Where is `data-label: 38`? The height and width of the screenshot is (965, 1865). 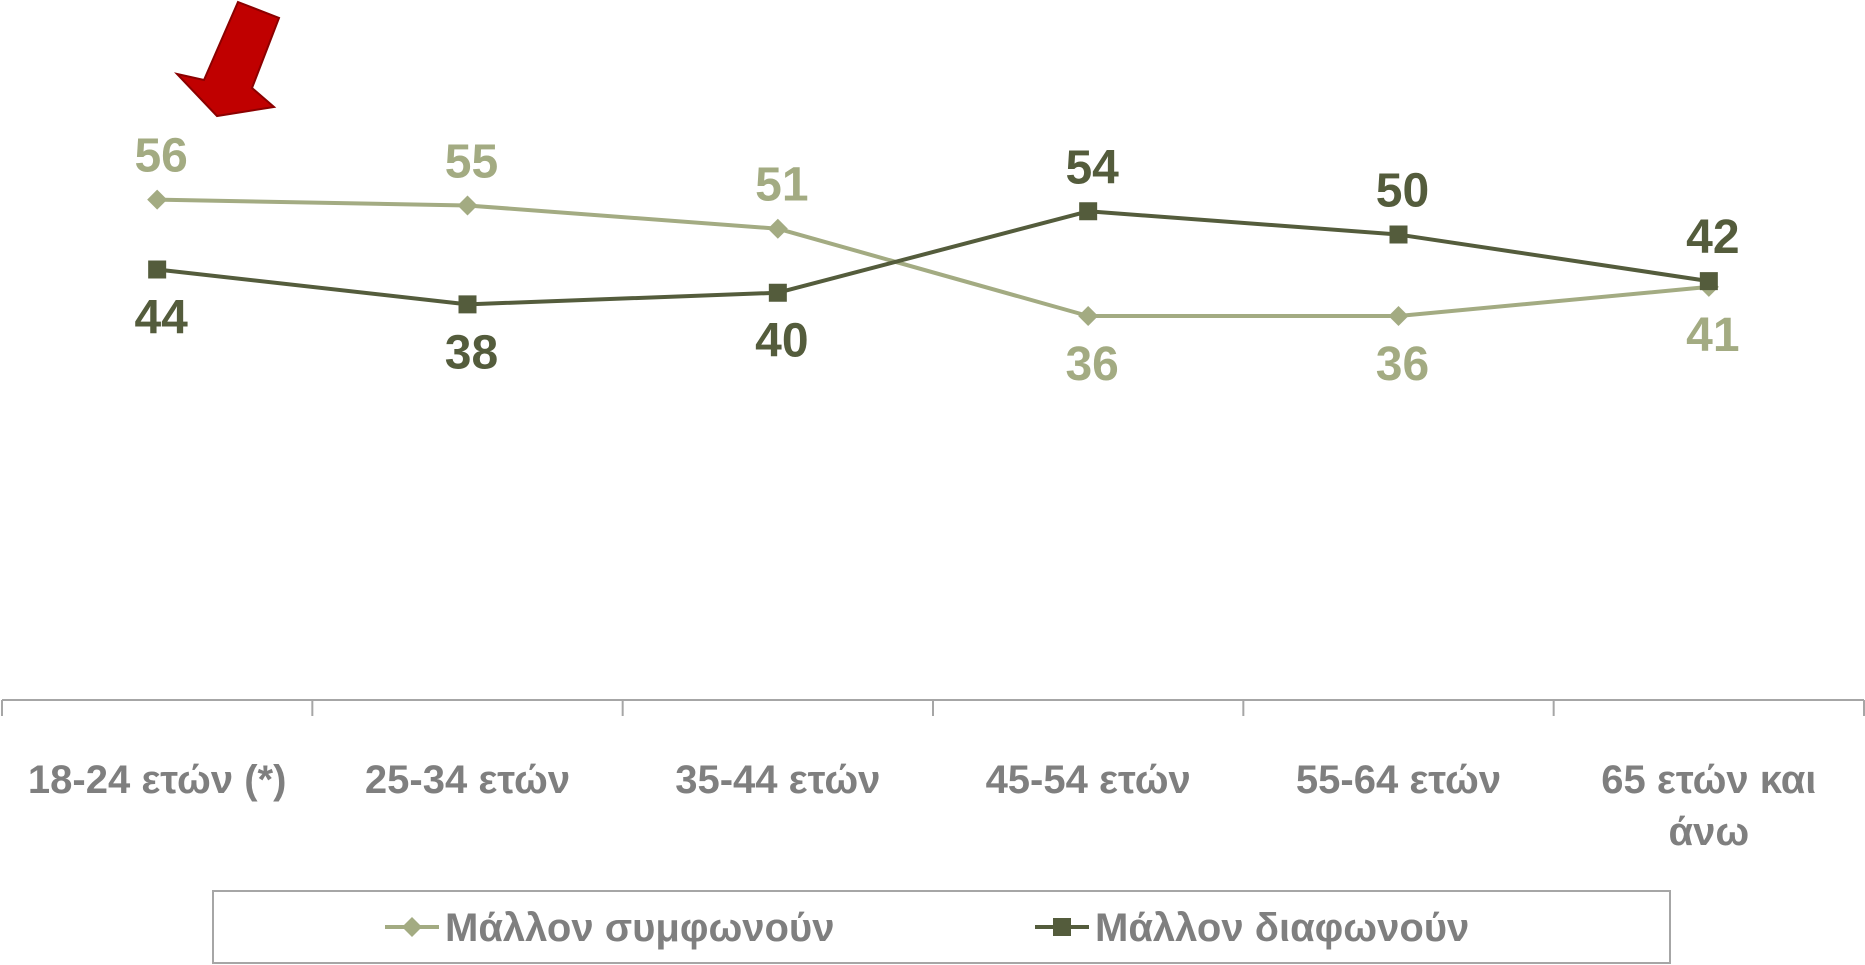 data-label: 38 is located at coordinates (471, 352).